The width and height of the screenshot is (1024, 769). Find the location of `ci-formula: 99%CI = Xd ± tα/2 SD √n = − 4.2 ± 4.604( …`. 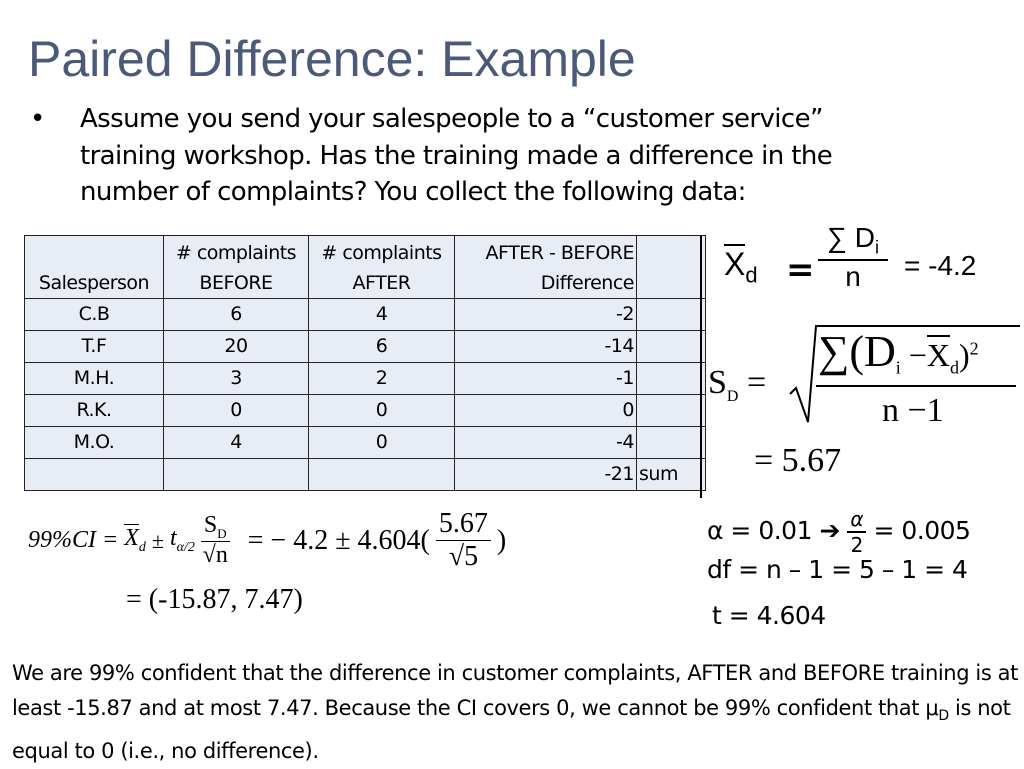

ci-formula: 99%CI = Xd ± tα/2 SD √n = − 4.2 ± 4.604( … is located at coordinates (267, 540).